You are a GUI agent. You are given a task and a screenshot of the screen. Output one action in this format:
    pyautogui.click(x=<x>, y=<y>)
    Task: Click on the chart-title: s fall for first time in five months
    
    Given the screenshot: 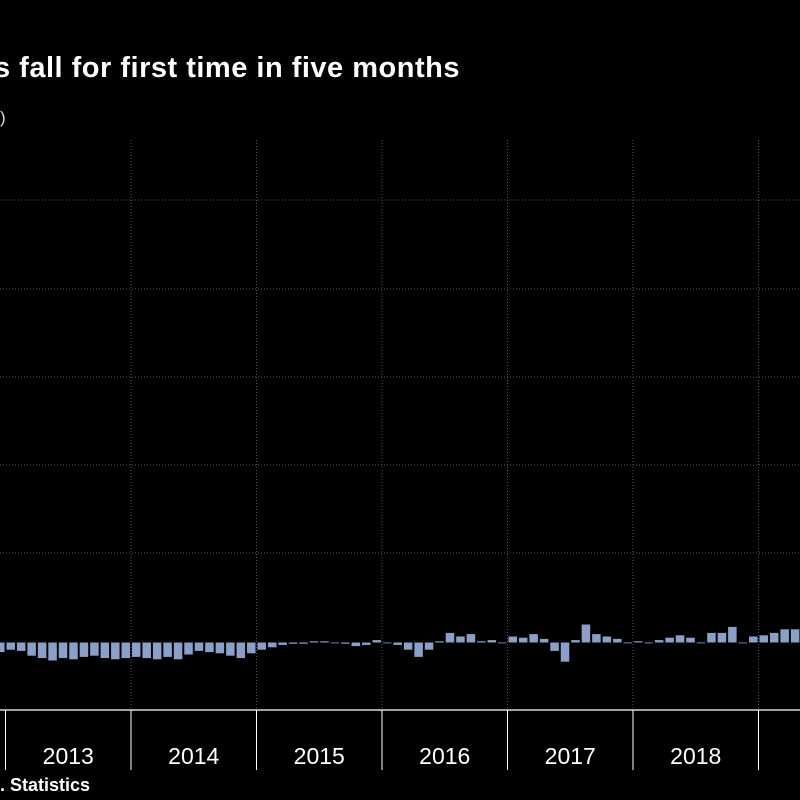 What is the action you would take?
    pyautogui.click(x=230, y=68)
    